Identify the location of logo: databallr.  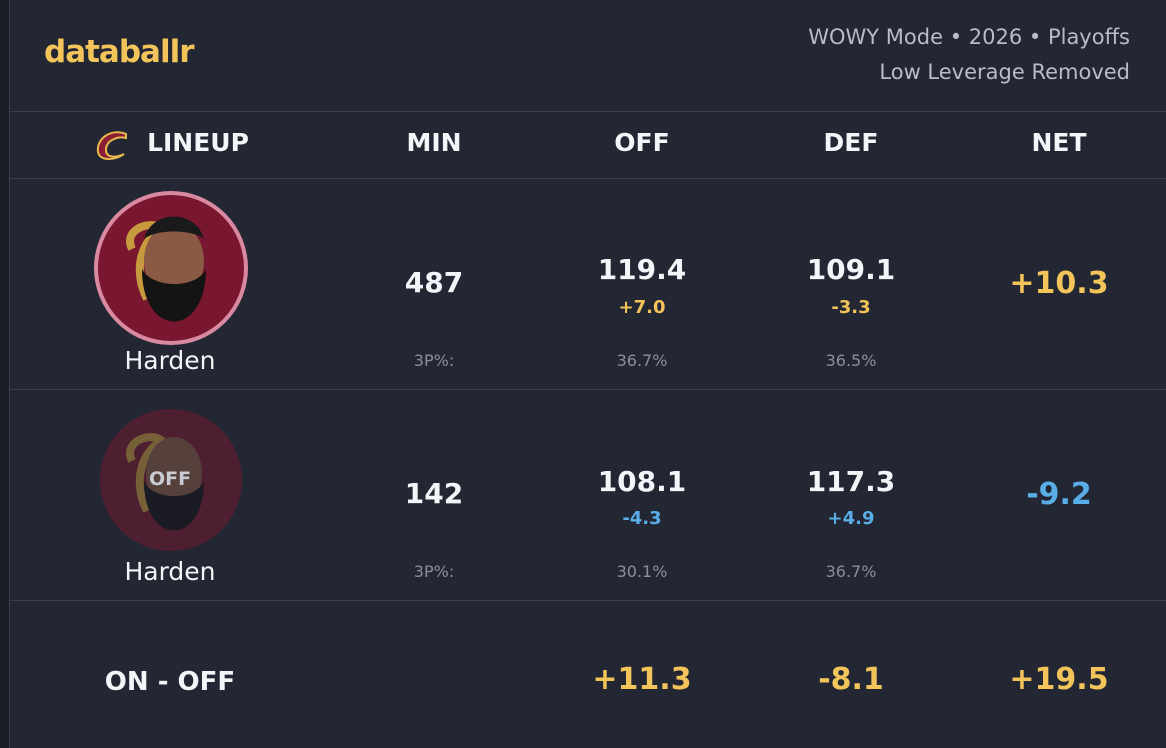
(119, 52).